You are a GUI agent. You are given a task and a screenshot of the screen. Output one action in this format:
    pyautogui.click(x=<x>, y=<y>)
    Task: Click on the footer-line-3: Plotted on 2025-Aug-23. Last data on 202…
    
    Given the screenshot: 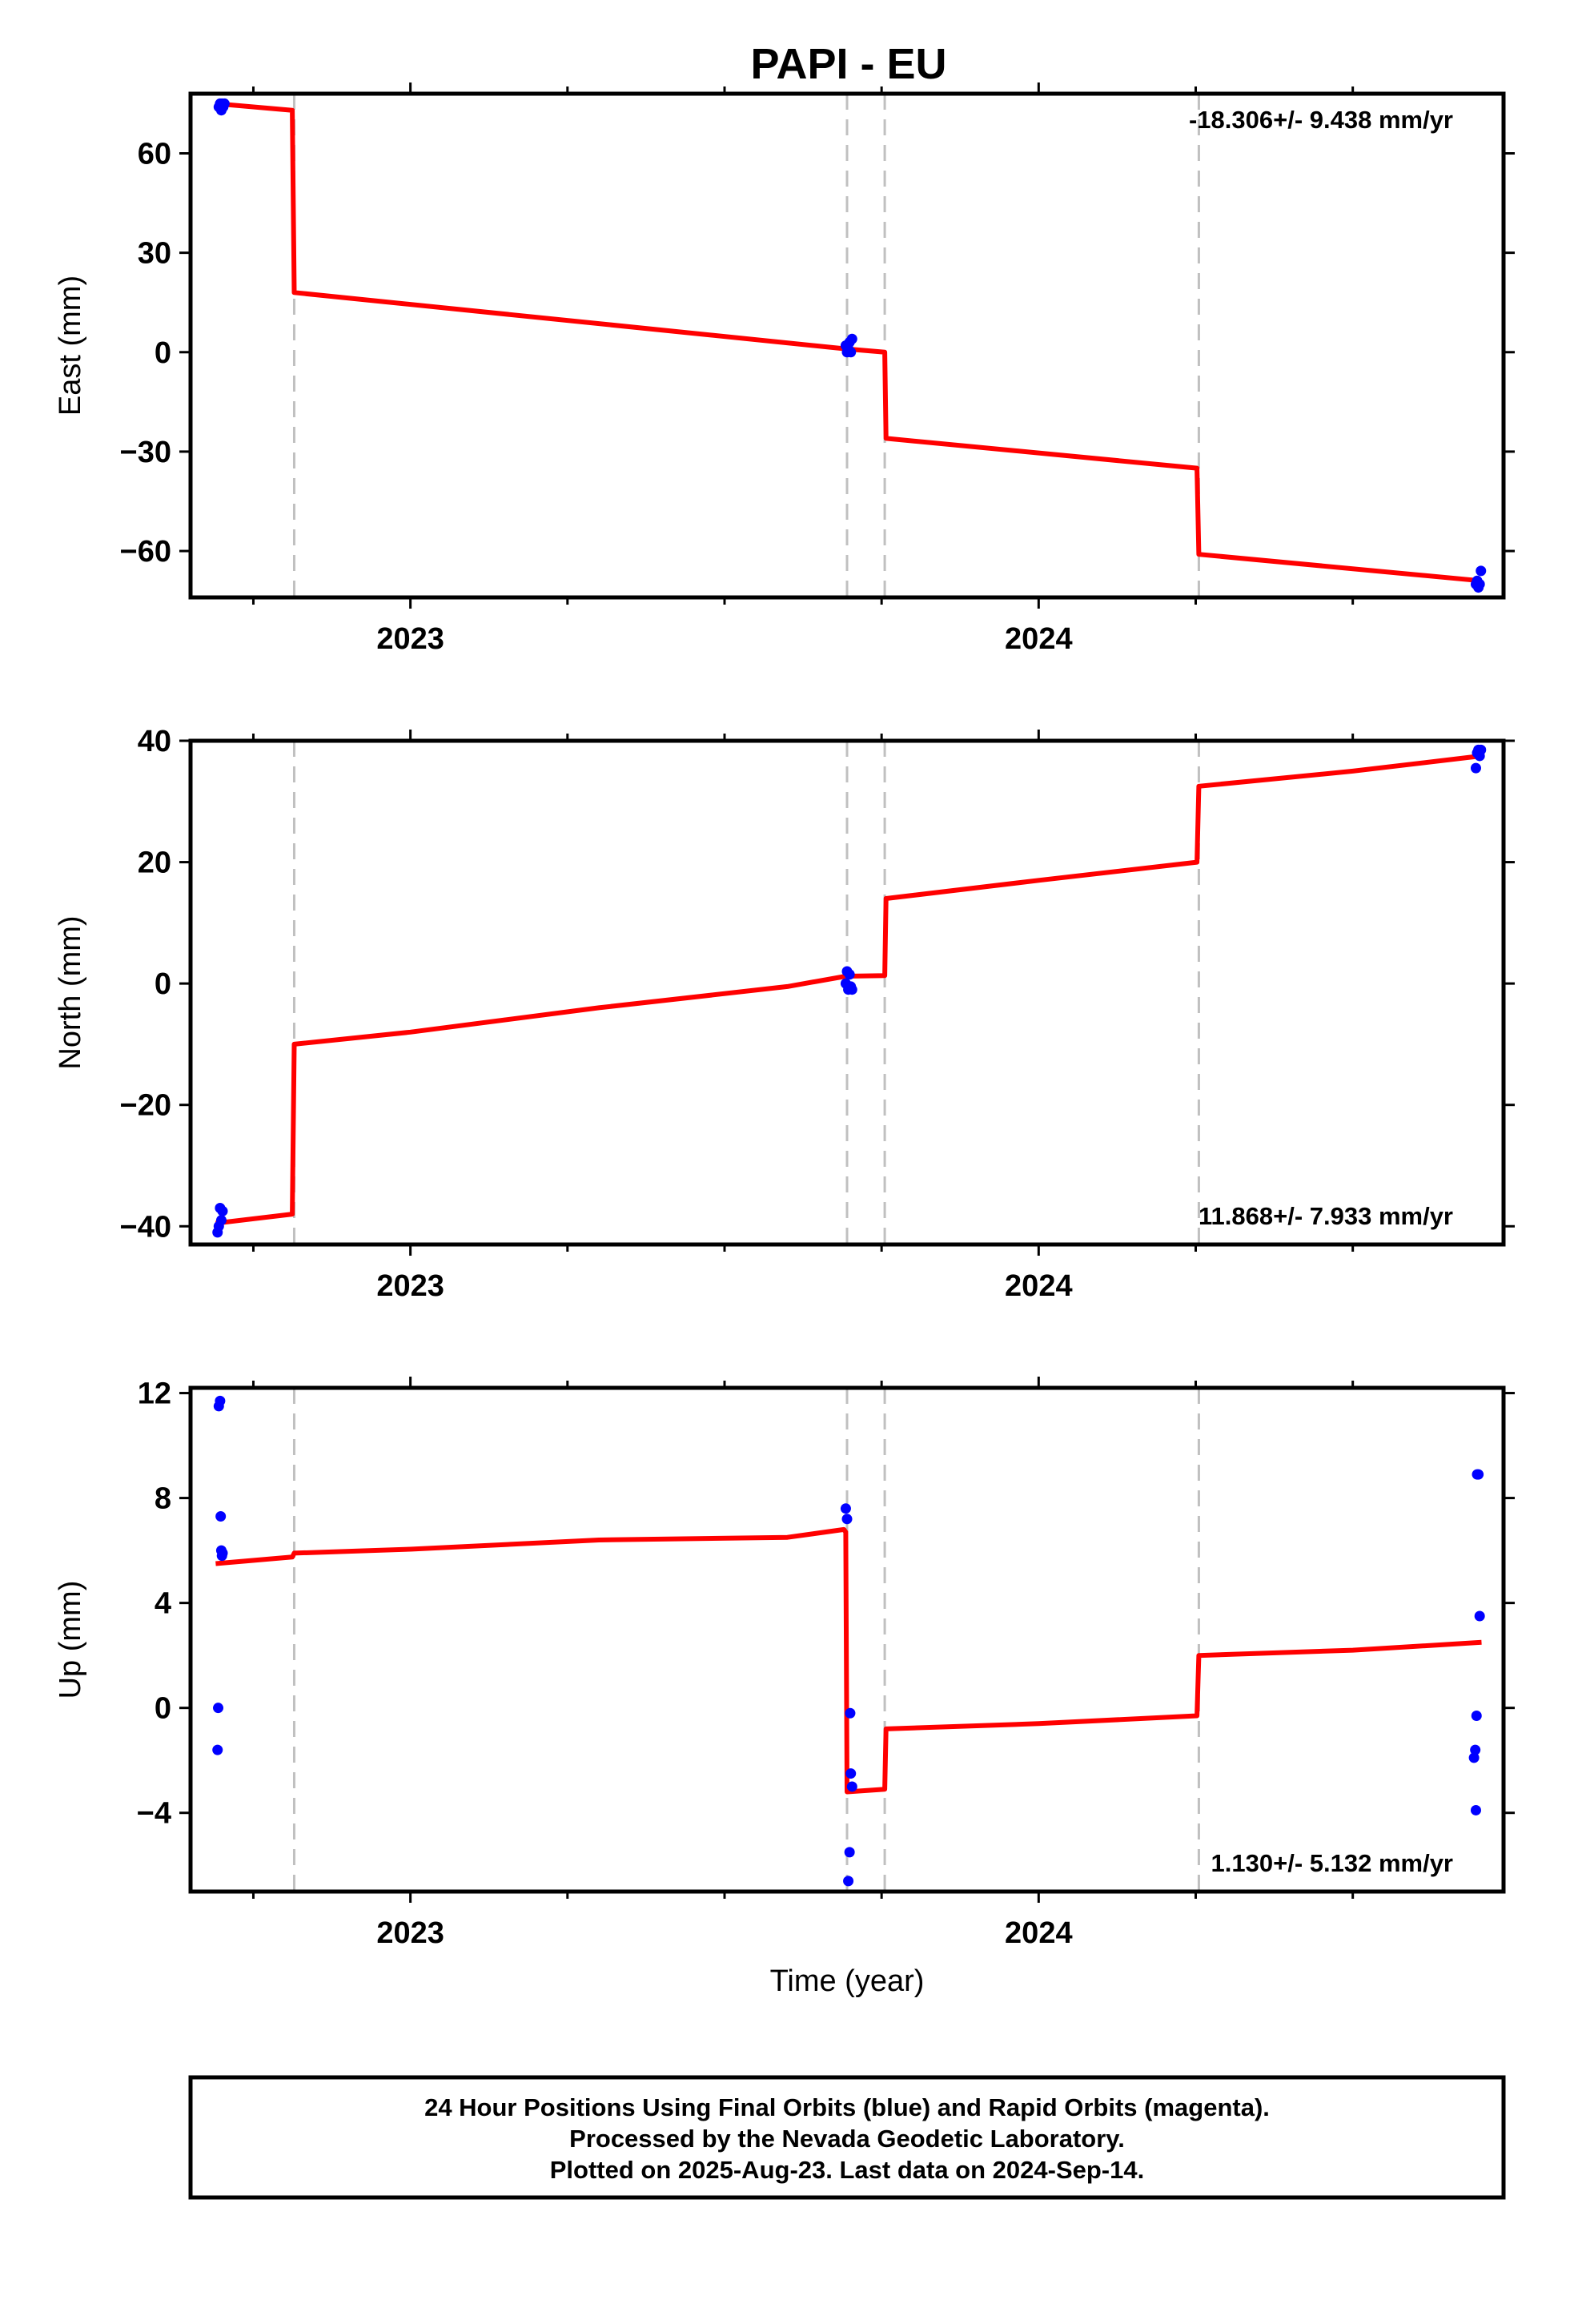 What is the action you would take?
    pyautogui.click(x=847, y=2170)
    